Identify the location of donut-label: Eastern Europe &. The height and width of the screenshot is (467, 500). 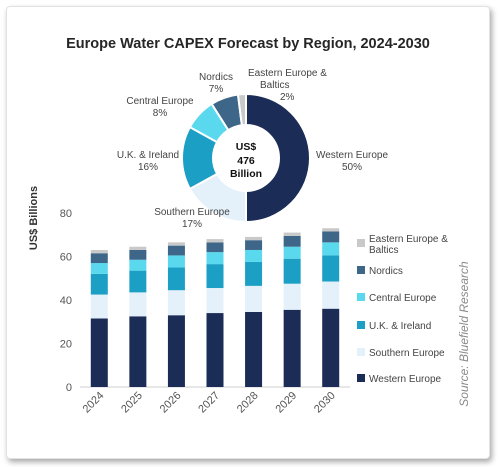
(287, 73).